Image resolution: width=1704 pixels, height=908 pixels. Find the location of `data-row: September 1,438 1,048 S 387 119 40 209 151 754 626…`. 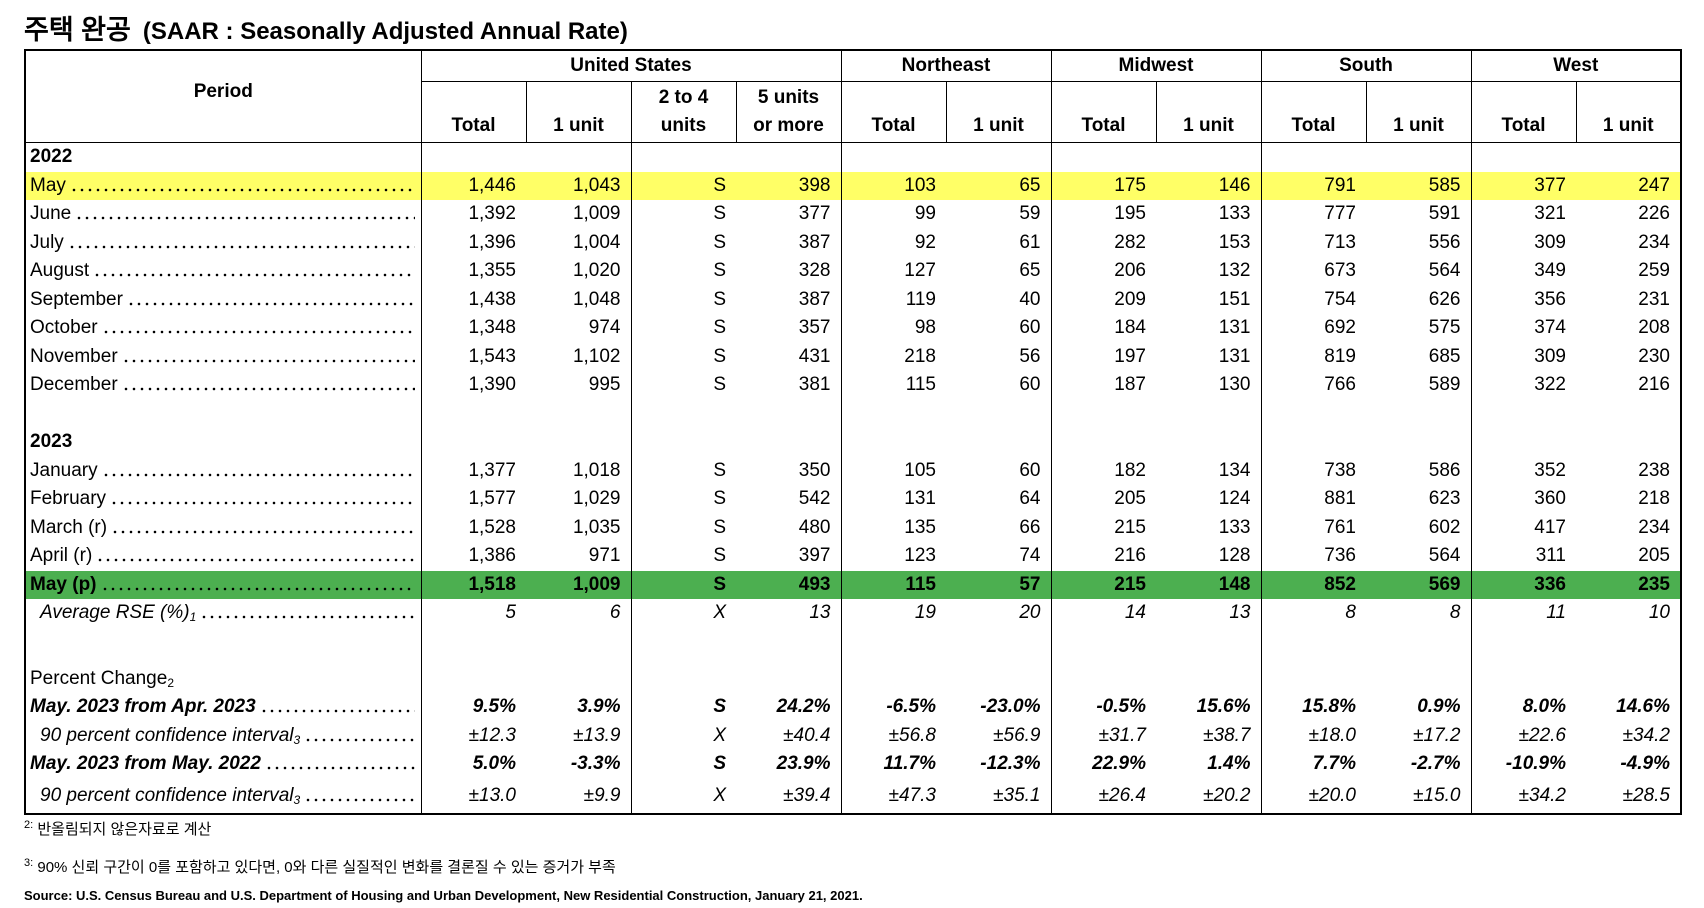

data-row: September 1,438 1,048 S 387 119 40 209 151 754 626… is located at coordinates (853, 299).